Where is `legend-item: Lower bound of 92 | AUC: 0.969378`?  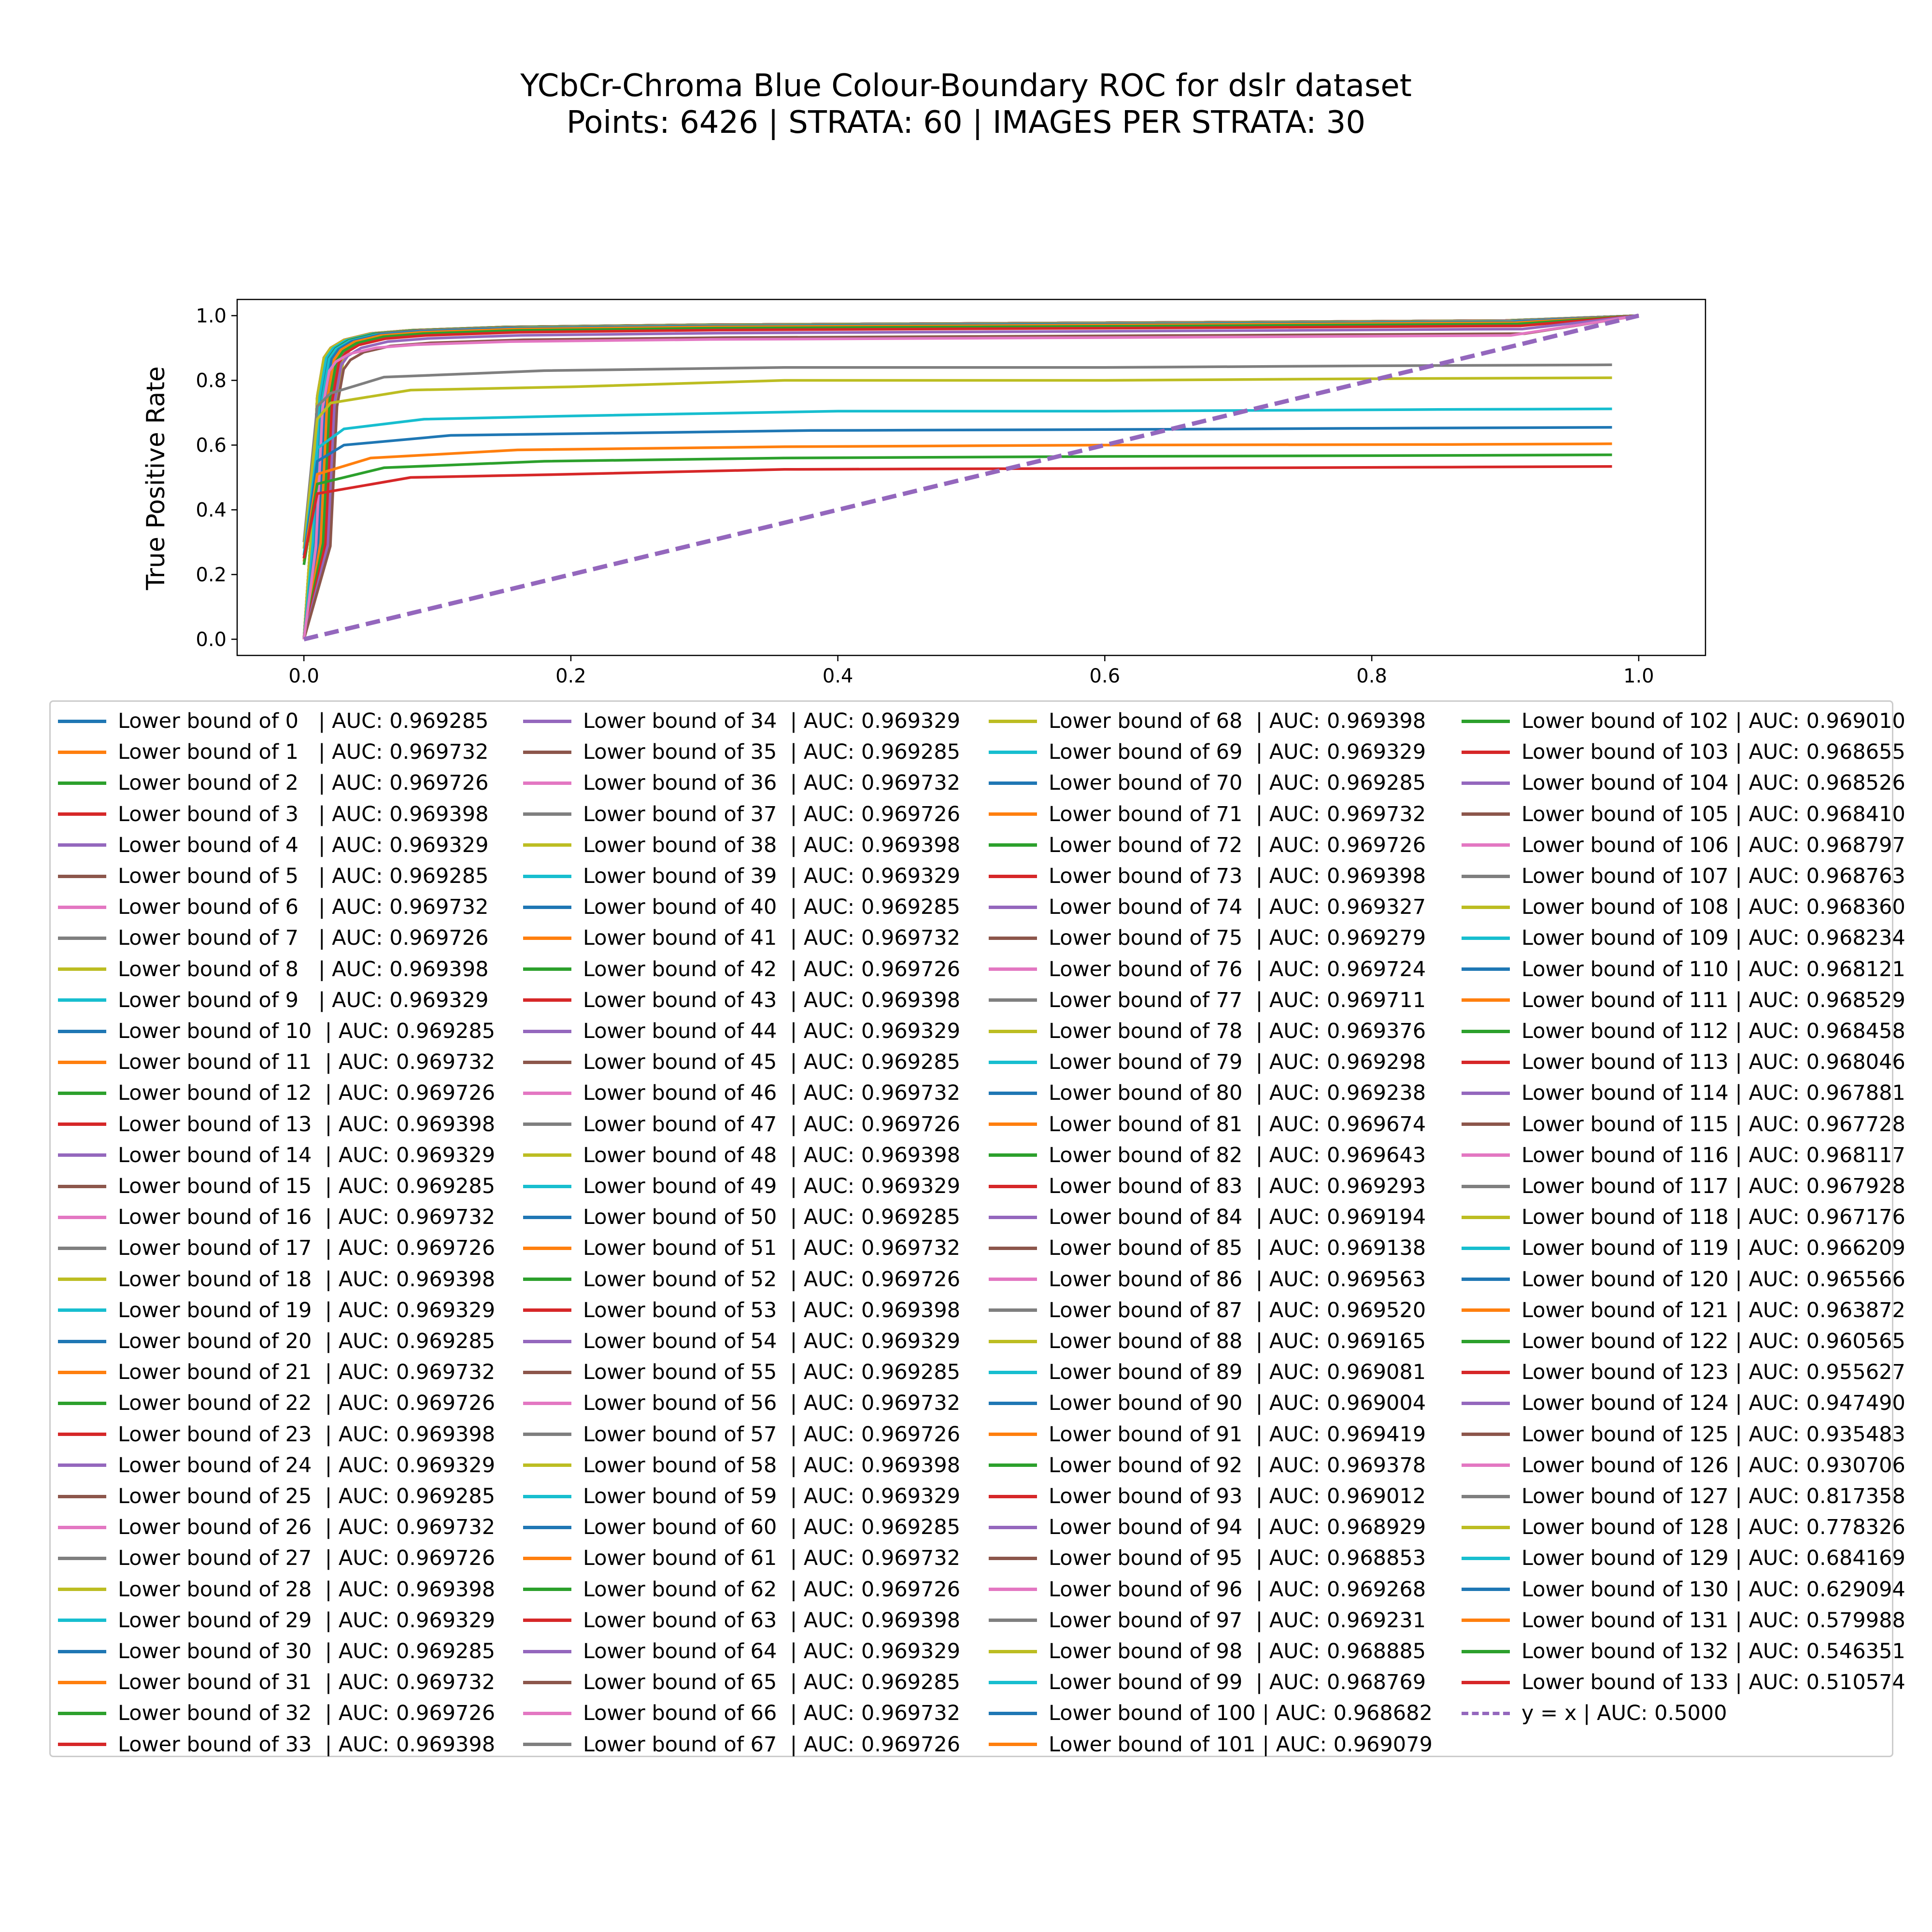
legend-item: Lower bound of 92 | AUC: 0.969378 is located at coordinates (1207, 1465).